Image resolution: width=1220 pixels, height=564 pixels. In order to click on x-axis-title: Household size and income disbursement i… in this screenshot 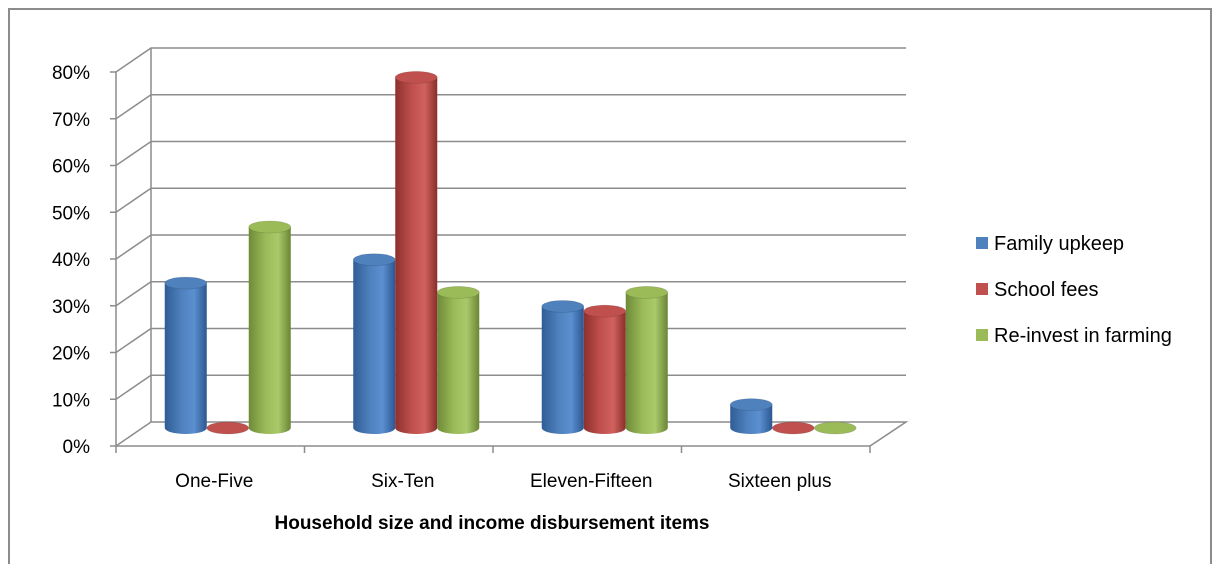, I will do `click(492, 523)`.